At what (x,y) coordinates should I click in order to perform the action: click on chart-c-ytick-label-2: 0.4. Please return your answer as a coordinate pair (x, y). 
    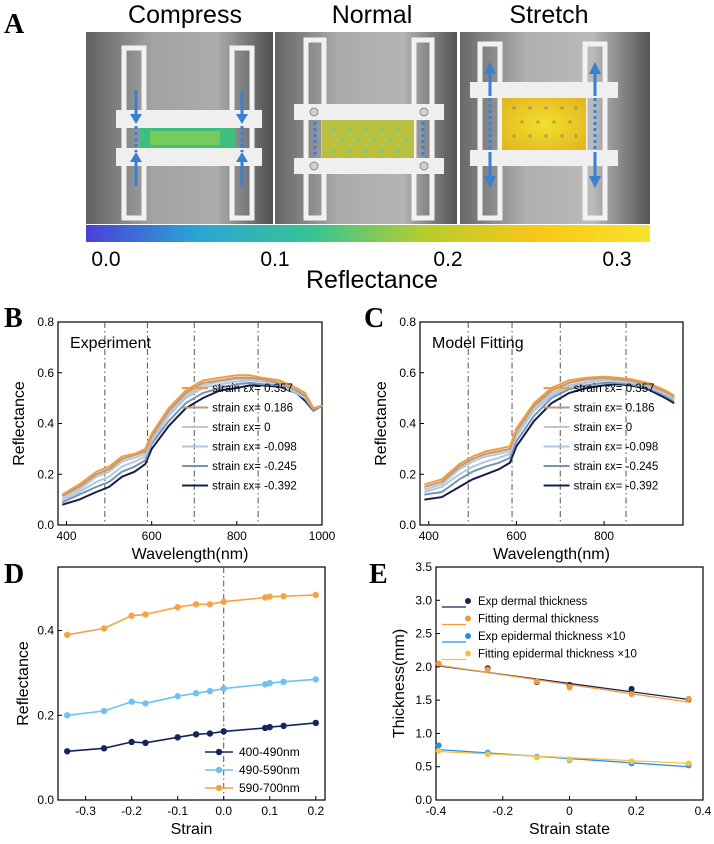
    Looking at the image, I should click on (407, 424).